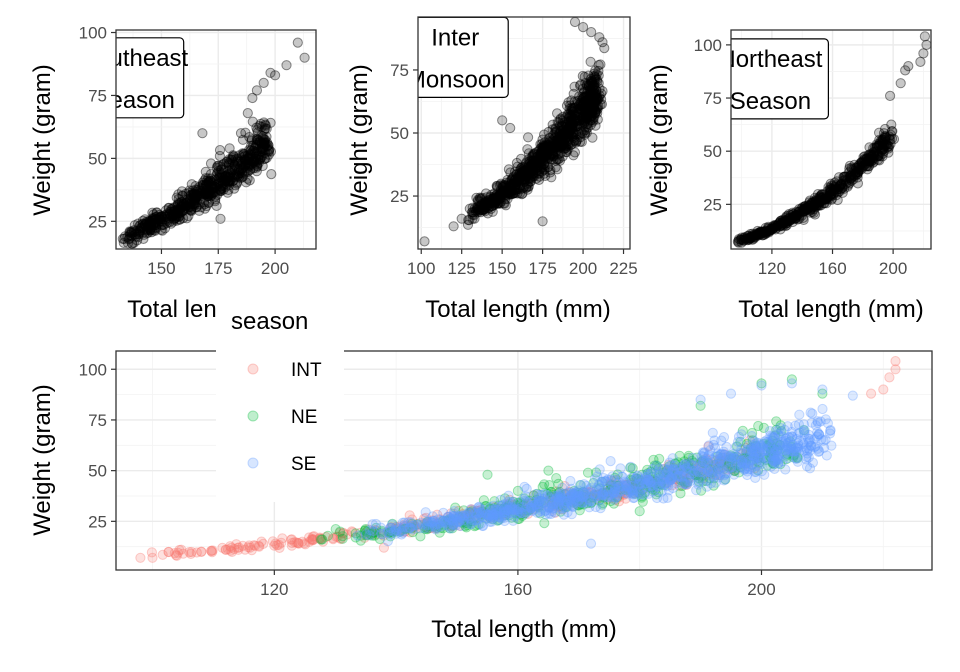 This screenshot has height=672, width=960. Describe the element at coordinates (831, 139) in the screenshot. I see `points` at that location.